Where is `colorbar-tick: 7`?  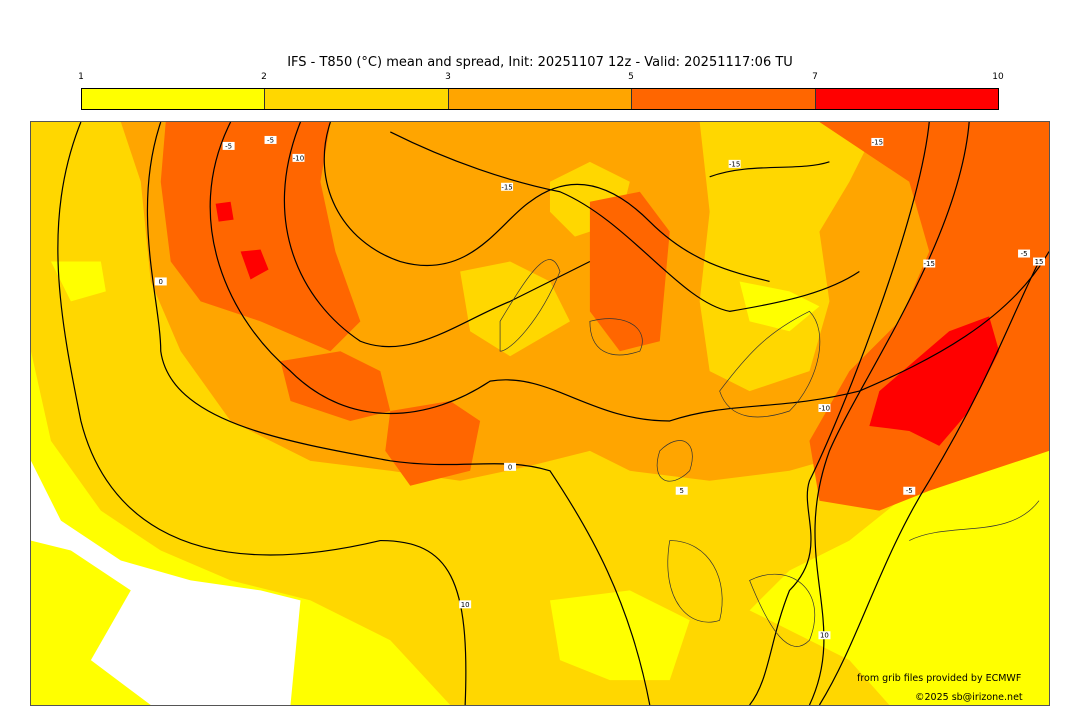
colorbar-tick: 7 is located at coordinates (815, 77).